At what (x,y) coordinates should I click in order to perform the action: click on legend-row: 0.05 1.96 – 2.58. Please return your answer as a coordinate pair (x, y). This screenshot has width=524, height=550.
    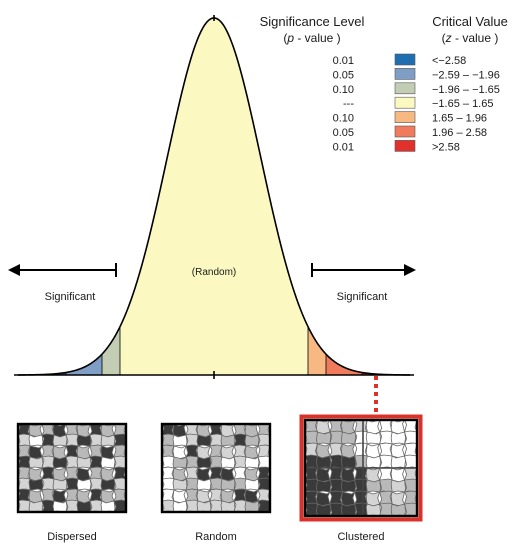
    Looking at the image, I should click on (410, 132).